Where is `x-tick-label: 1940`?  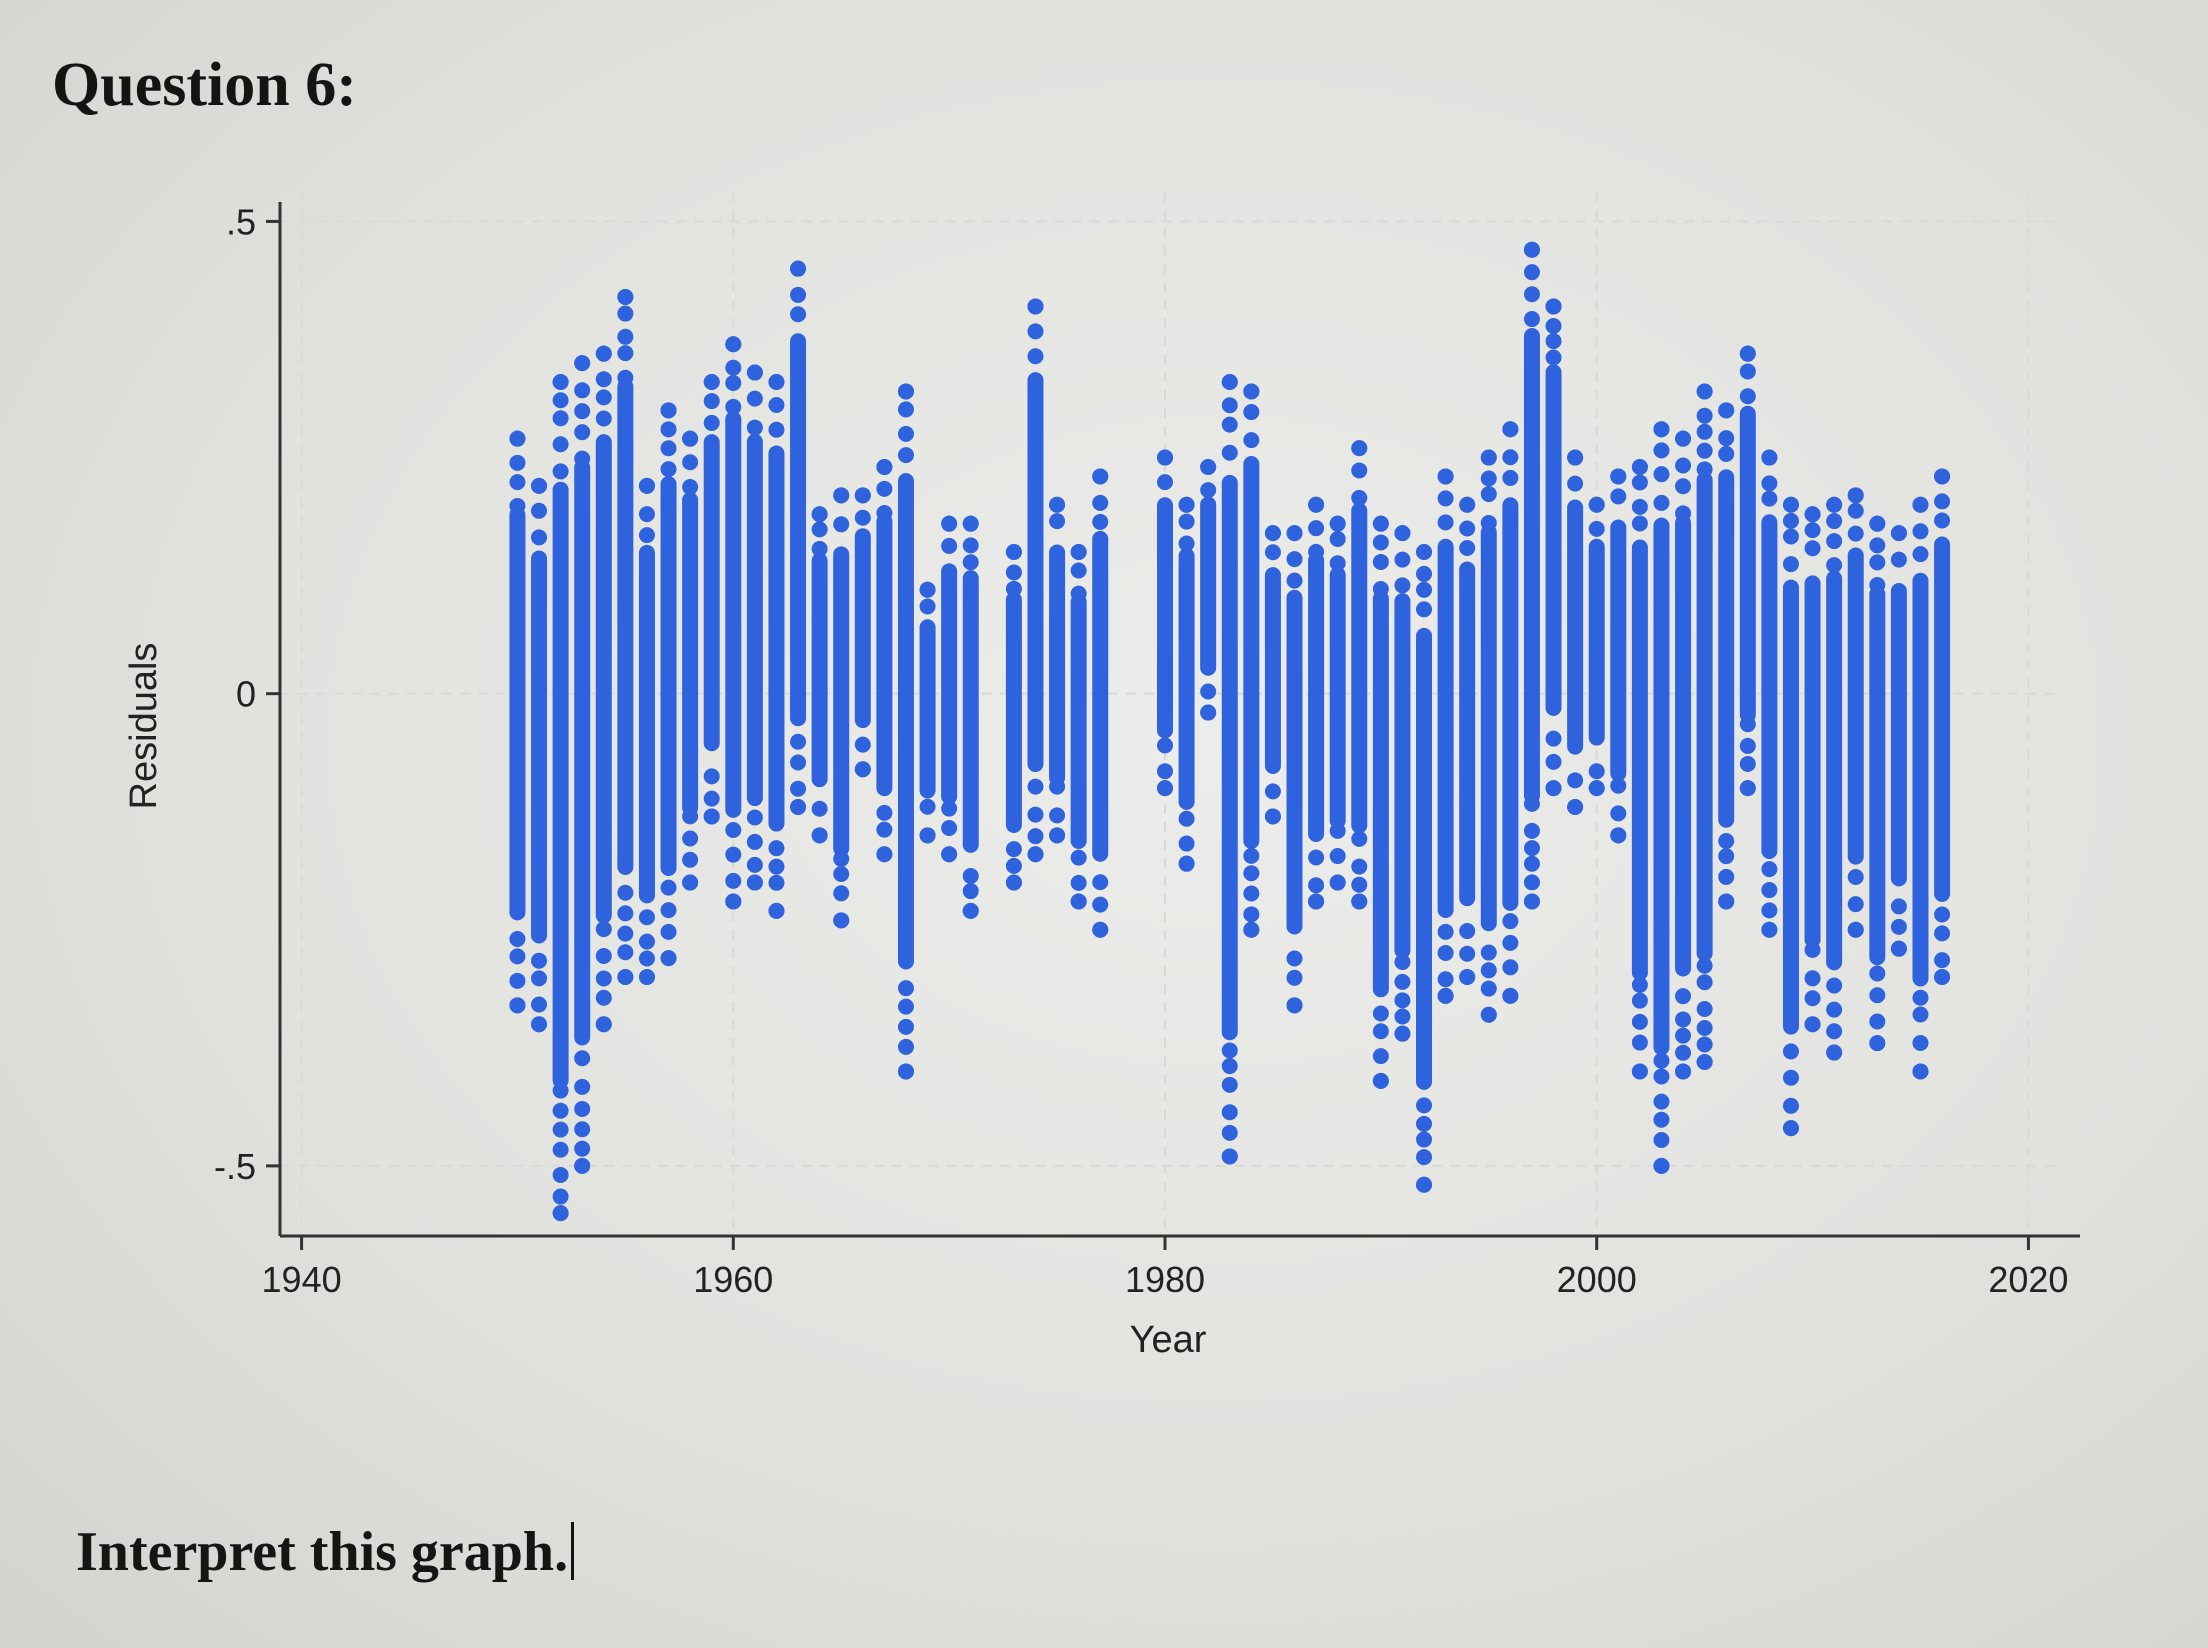
x-tick-label: 1940 is located at coordinates (302, 1279).